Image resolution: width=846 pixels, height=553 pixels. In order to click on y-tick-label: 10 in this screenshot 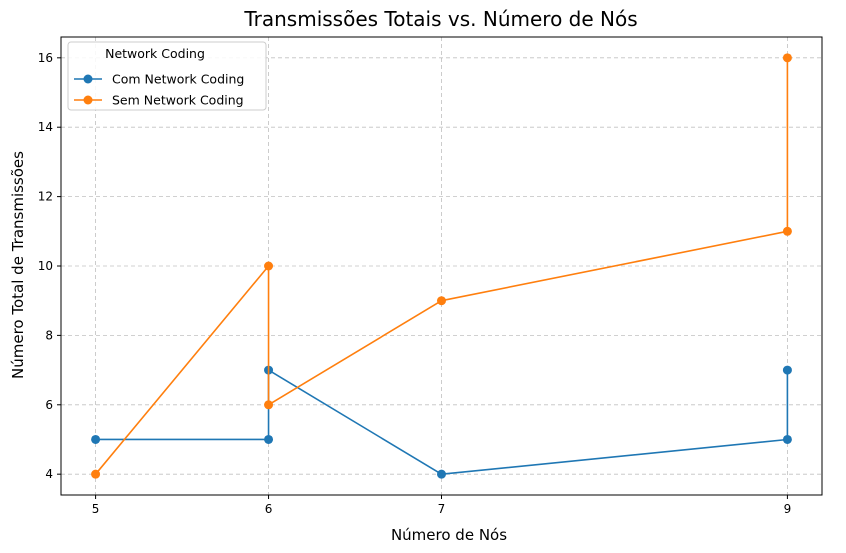, I will do `click(45, 266)`.